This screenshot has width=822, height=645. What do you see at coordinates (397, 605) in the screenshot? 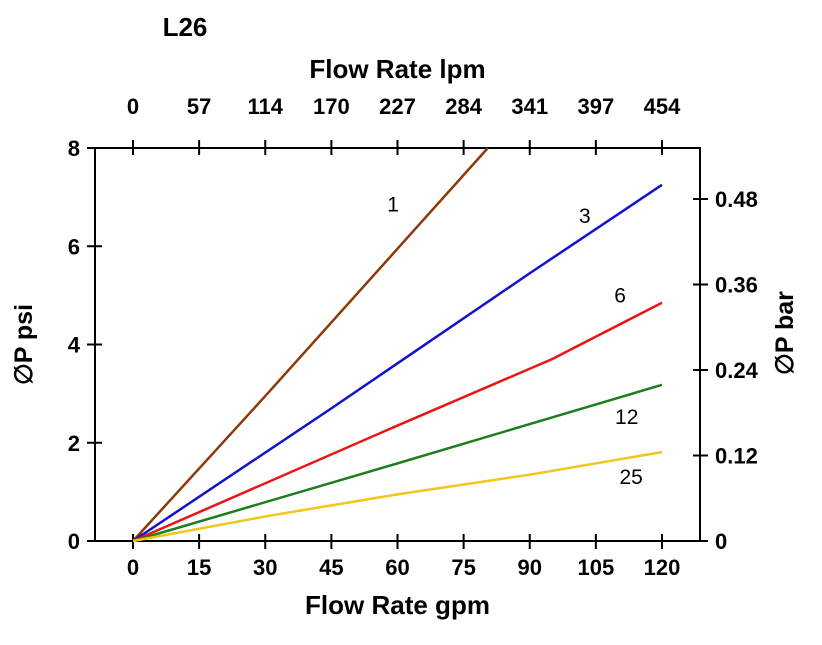
I see `bottom-axis-title: Flow Rate gpm` at bounding box center [397, 605].